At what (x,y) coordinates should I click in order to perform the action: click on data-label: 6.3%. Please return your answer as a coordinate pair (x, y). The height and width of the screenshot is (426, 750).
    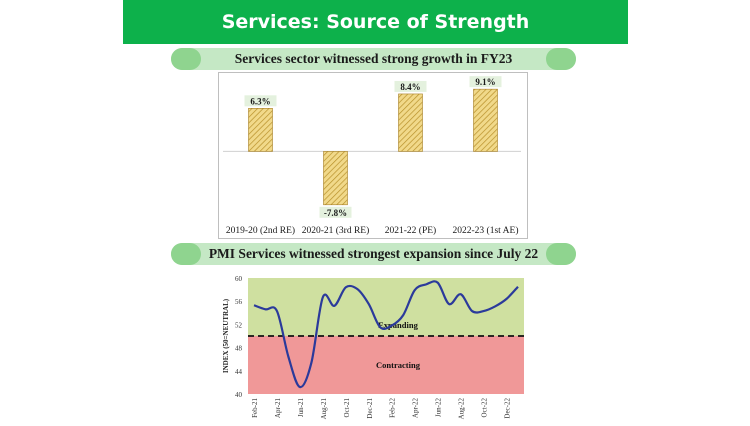
    Looking at the image, I should click on (260, 101).